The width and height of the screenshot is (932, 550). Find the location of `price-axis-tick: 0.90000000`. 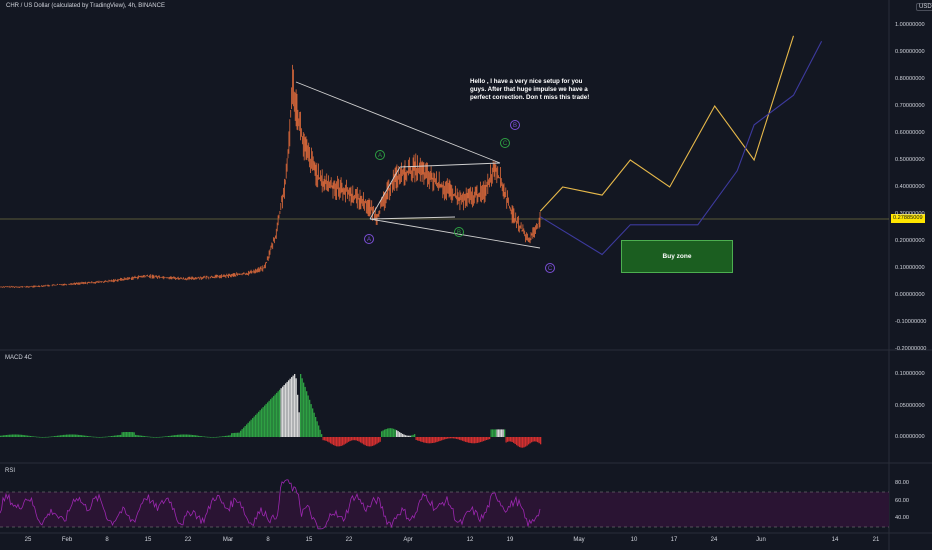

price-axis-tick: 0.90000000 is located at coordinates (910, 52).